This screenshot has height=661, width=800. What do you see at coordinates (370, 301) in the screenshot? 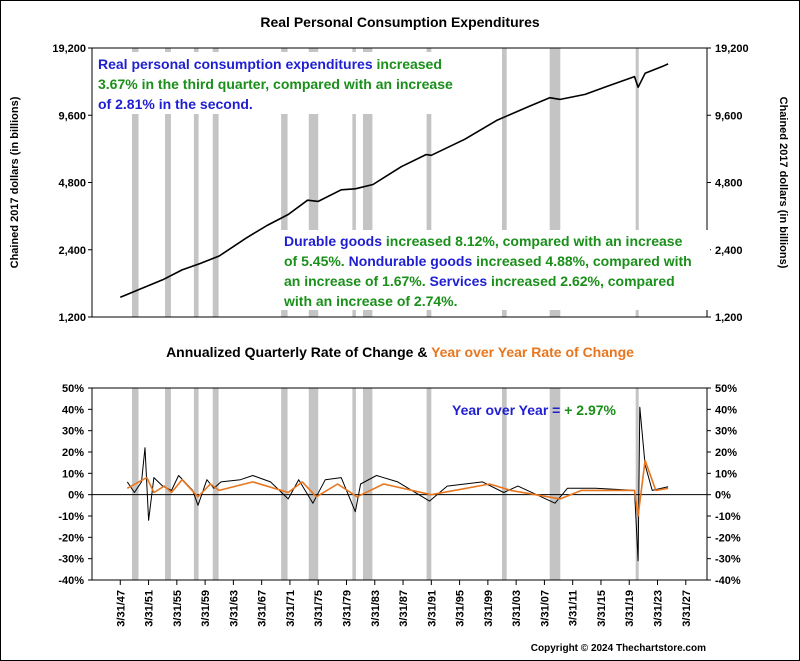
I see `annotation-segment: with an increase of 2.74%.` at bounding box center [370, 301].